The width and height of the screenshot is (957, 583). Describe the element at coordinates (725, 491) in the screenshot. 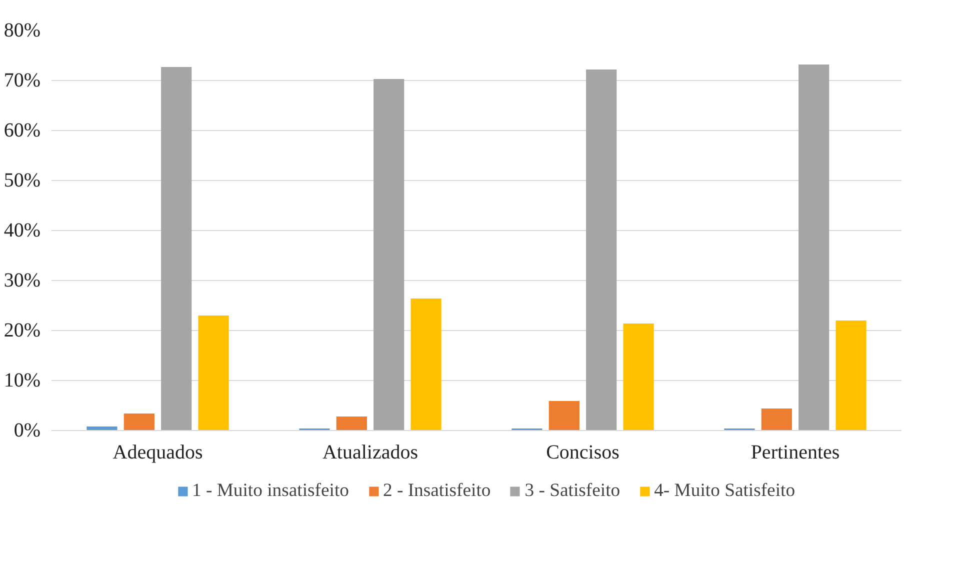

I see `legend-label: 4- Muito Satisfeito` at that location.